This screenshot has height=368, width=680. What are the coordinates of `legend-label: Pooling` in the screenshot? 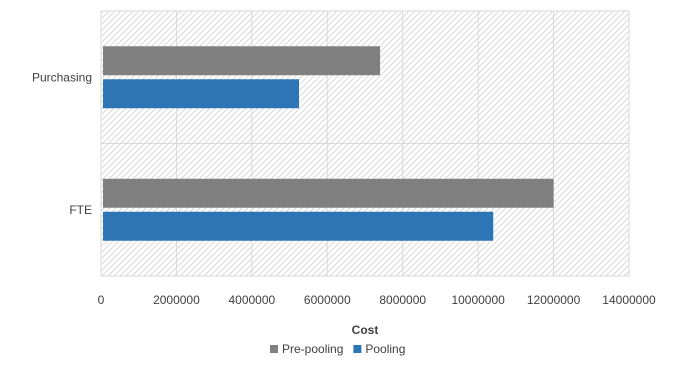 It's located at (385, 349).